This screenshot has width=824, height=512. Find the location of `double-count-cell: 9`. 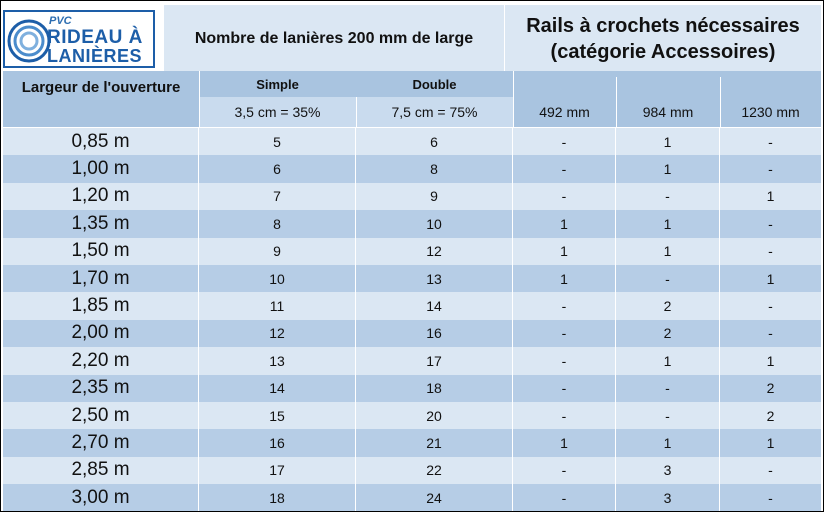

double-count-cell: 9 is located at coordinates (434, 196).